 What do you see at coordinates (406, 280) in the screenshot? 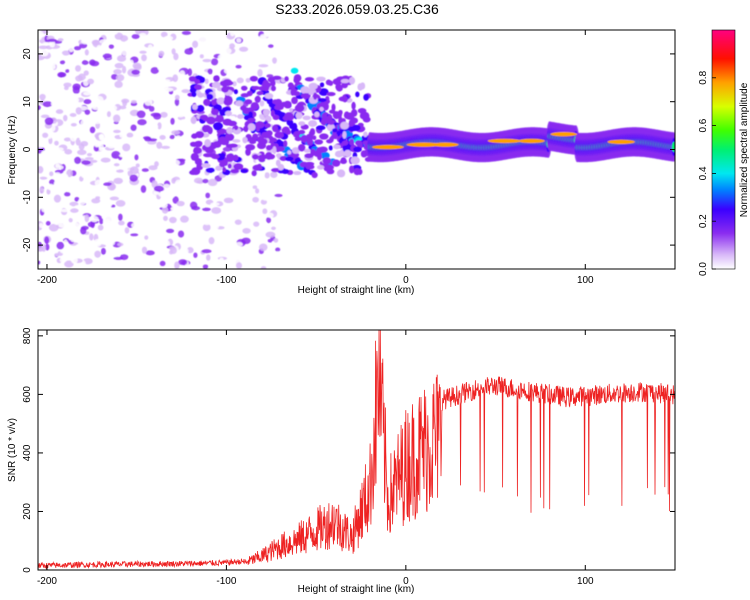
I see `spectrogram-x-tick-label: 0` at bounding box center [406, 280].